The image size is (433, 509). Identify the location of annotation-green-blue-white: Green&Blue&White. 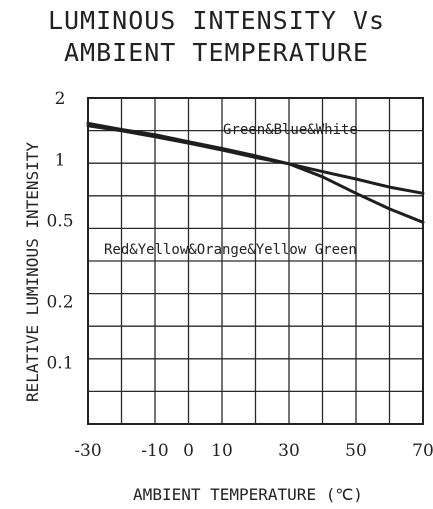
(290, 130).